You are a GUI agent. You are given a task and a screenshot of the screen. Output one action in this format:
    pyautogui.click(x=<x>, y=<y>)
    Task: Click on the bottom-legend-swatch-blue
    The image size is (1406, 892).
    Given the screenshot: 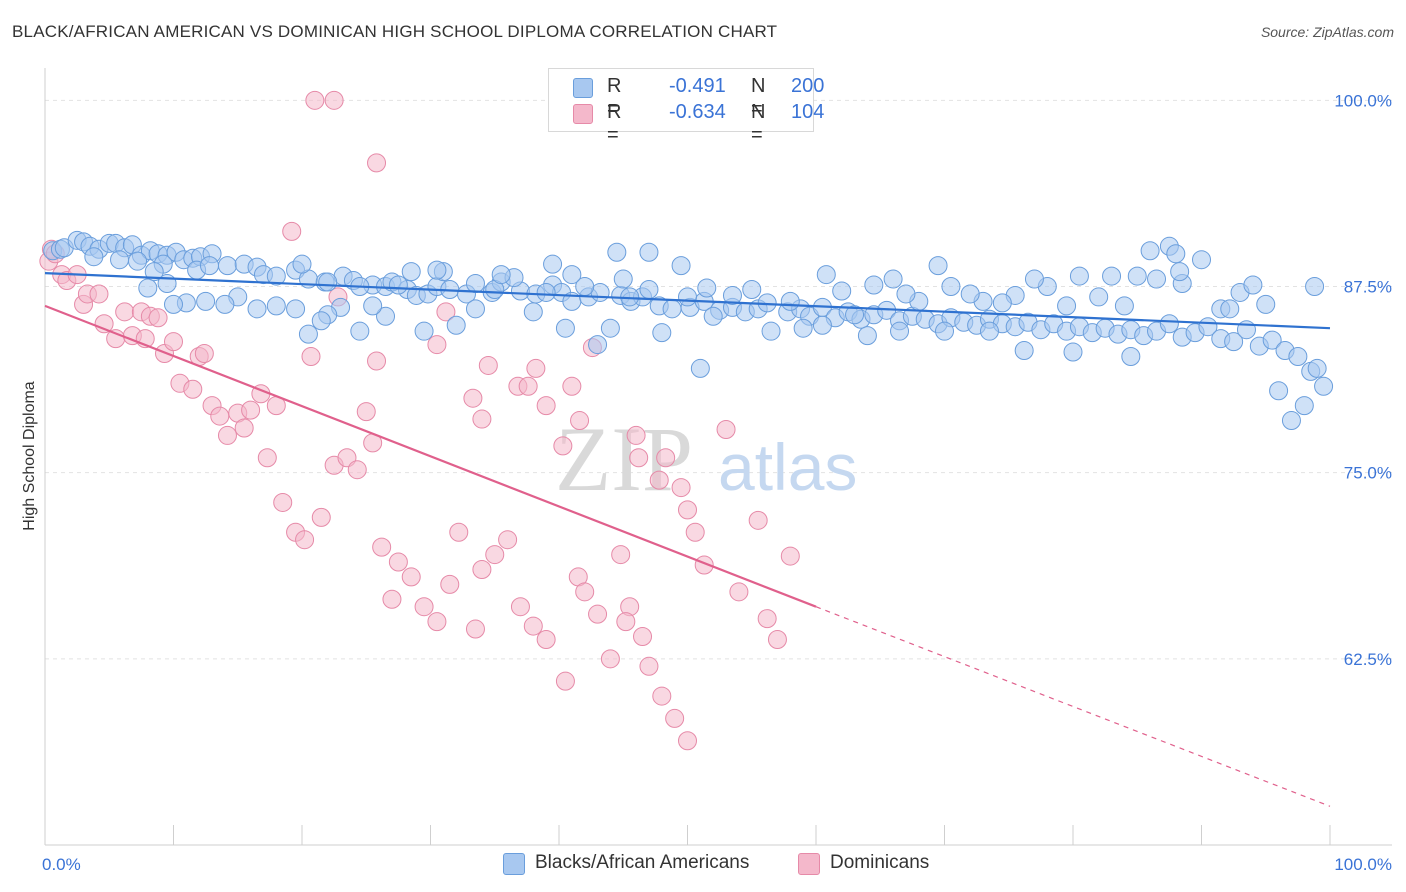 What is the action you would take?
    pyautogui.click(x=514, y=864)
    